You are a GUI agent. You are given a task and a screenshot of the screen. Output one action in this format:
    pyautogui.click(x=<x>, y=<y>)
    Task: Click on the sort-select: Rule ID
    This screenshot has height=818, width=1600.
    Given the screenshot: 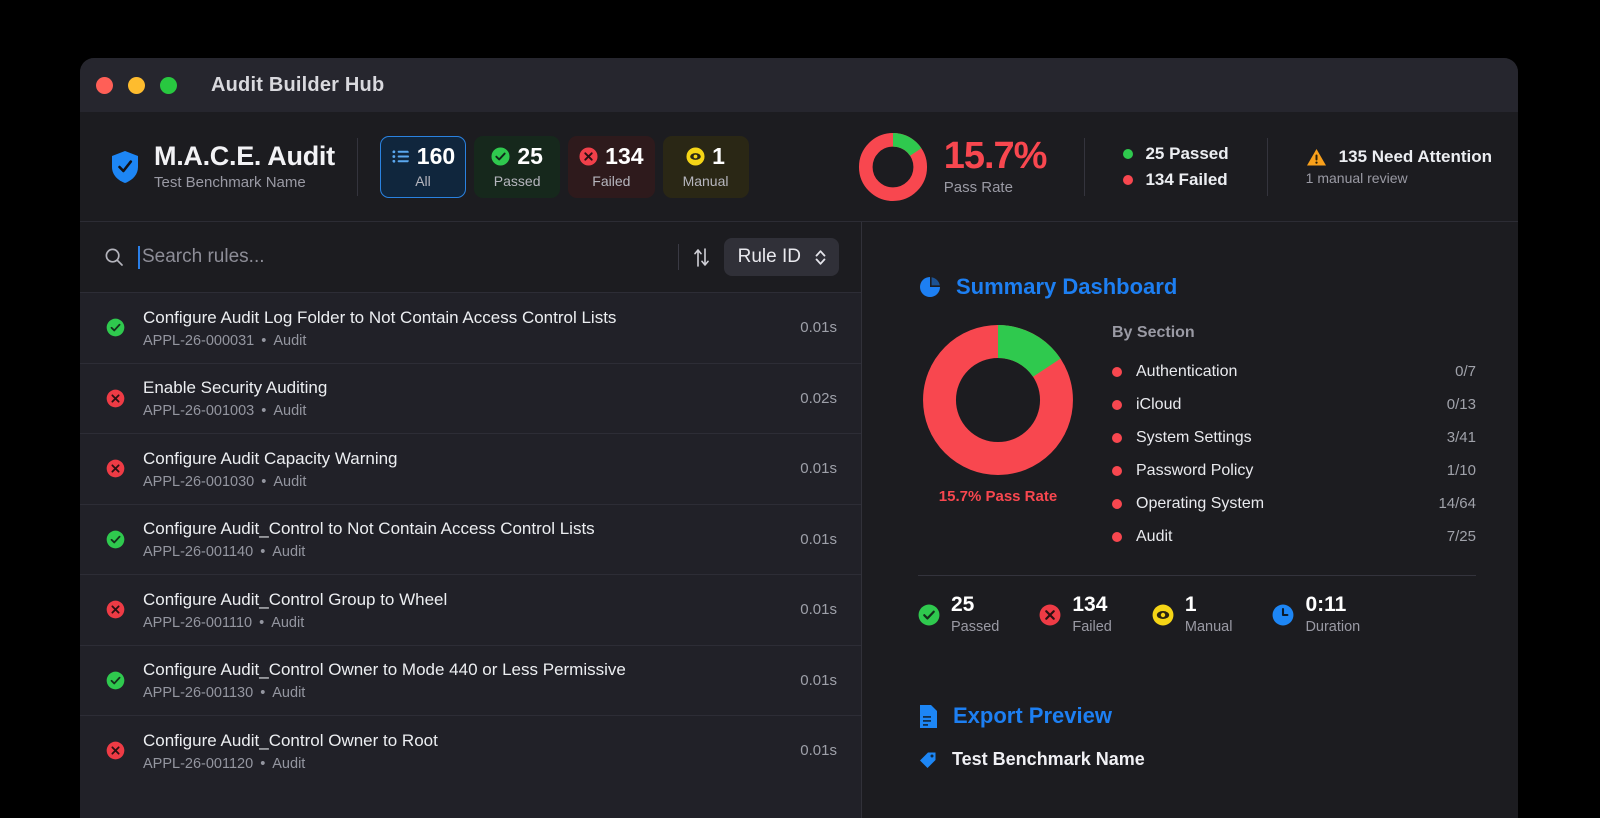 What is the action you would take?
    pyautogui.click(x=781, y=257)
    